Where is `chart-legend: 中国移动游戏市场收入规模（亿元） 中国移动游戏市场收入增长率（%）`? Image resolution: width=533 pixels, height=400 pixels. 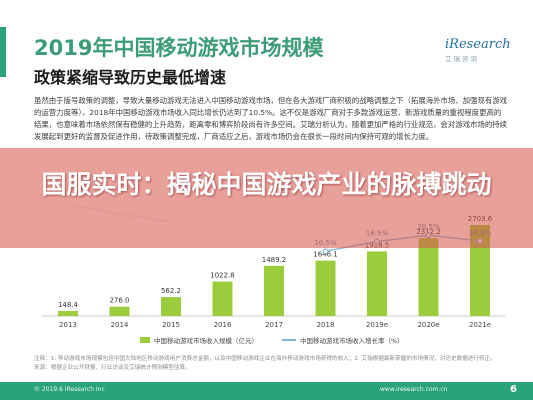
chart-legend: 中国移动游戏市场收入规模（亿元） 中国移动游戏市场收入增长率（%） is located at coordinates (272, 340).